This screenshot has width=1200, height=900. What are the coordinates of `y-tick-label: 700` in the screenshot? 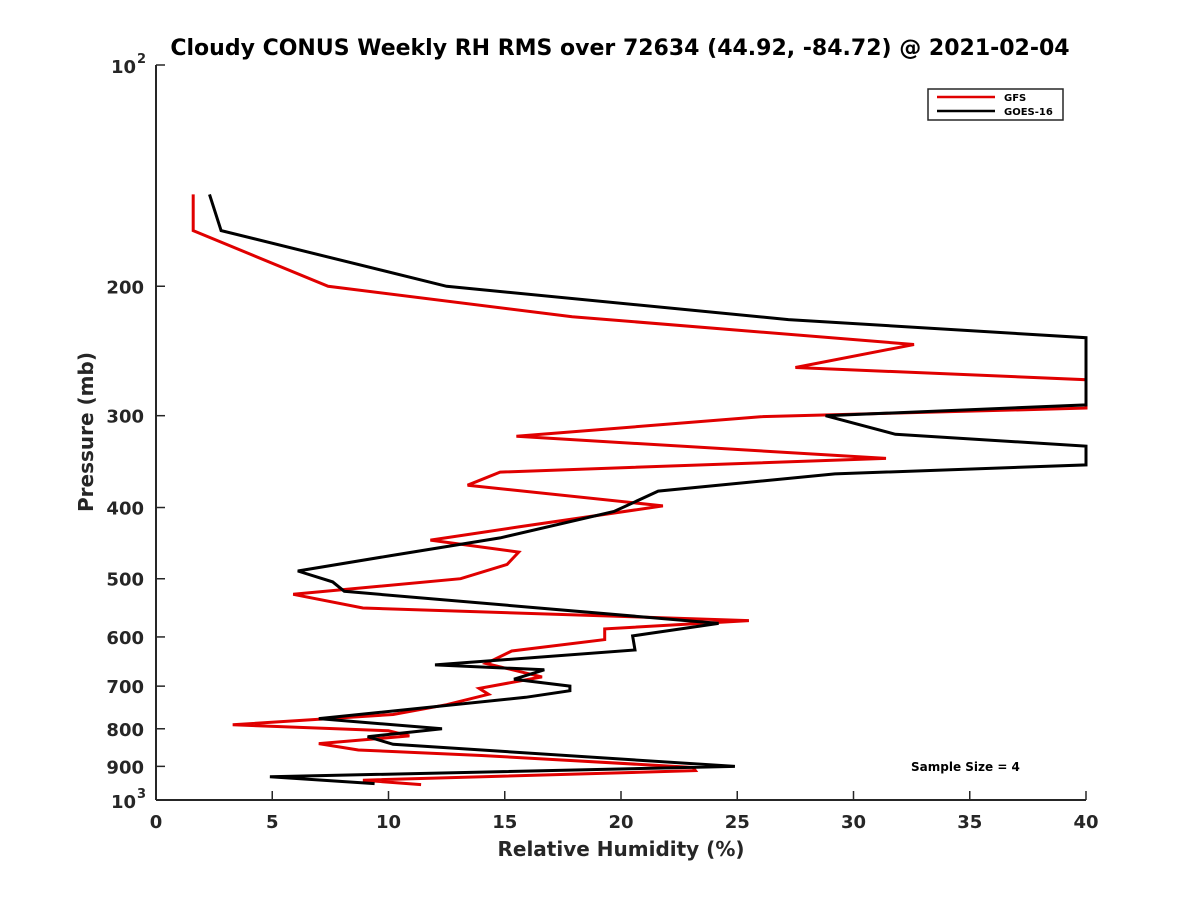 It's located at (125, 687).